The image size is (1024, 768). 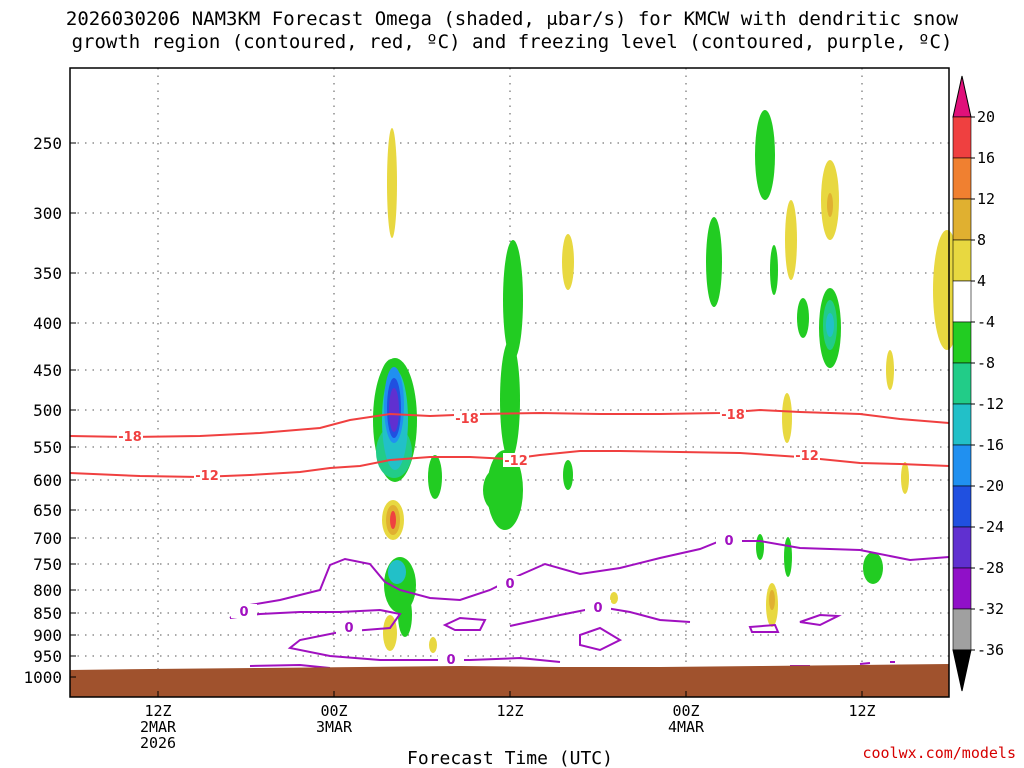 I want to click on colorbar-label: 4, so click(x=981, y=281).